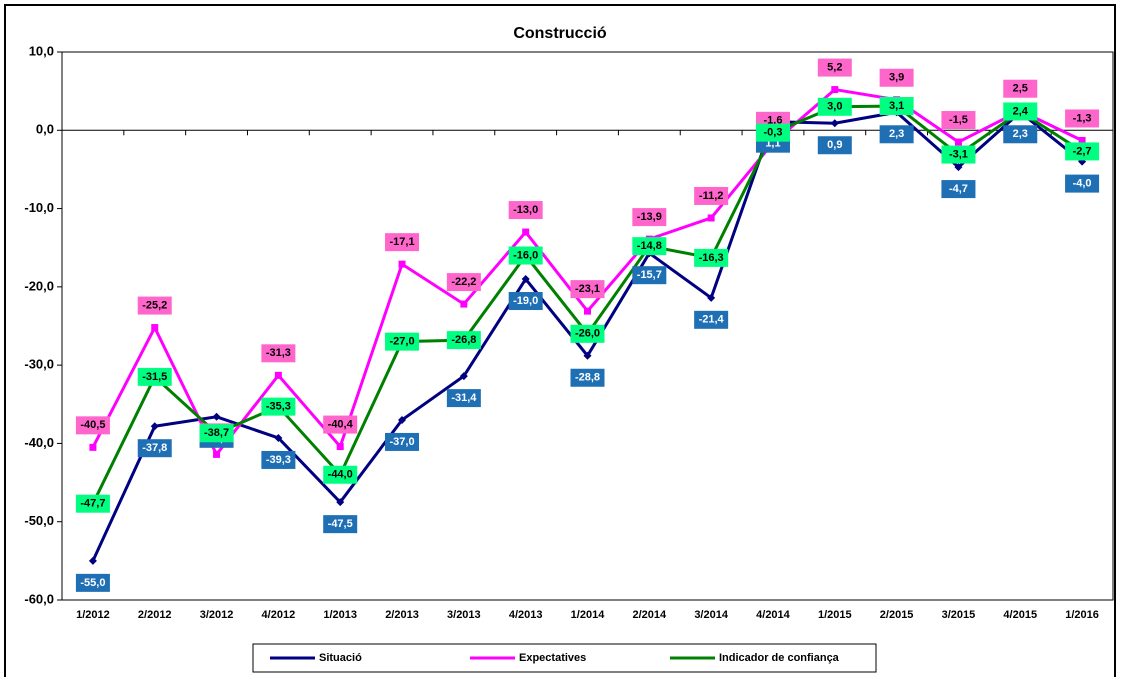 The height and width of the screenshot is (682, 1121). What do you see at coordinates (340, 658) in the screenshot?
I see `legend-label: Situació` at bounding box center [340, 658].